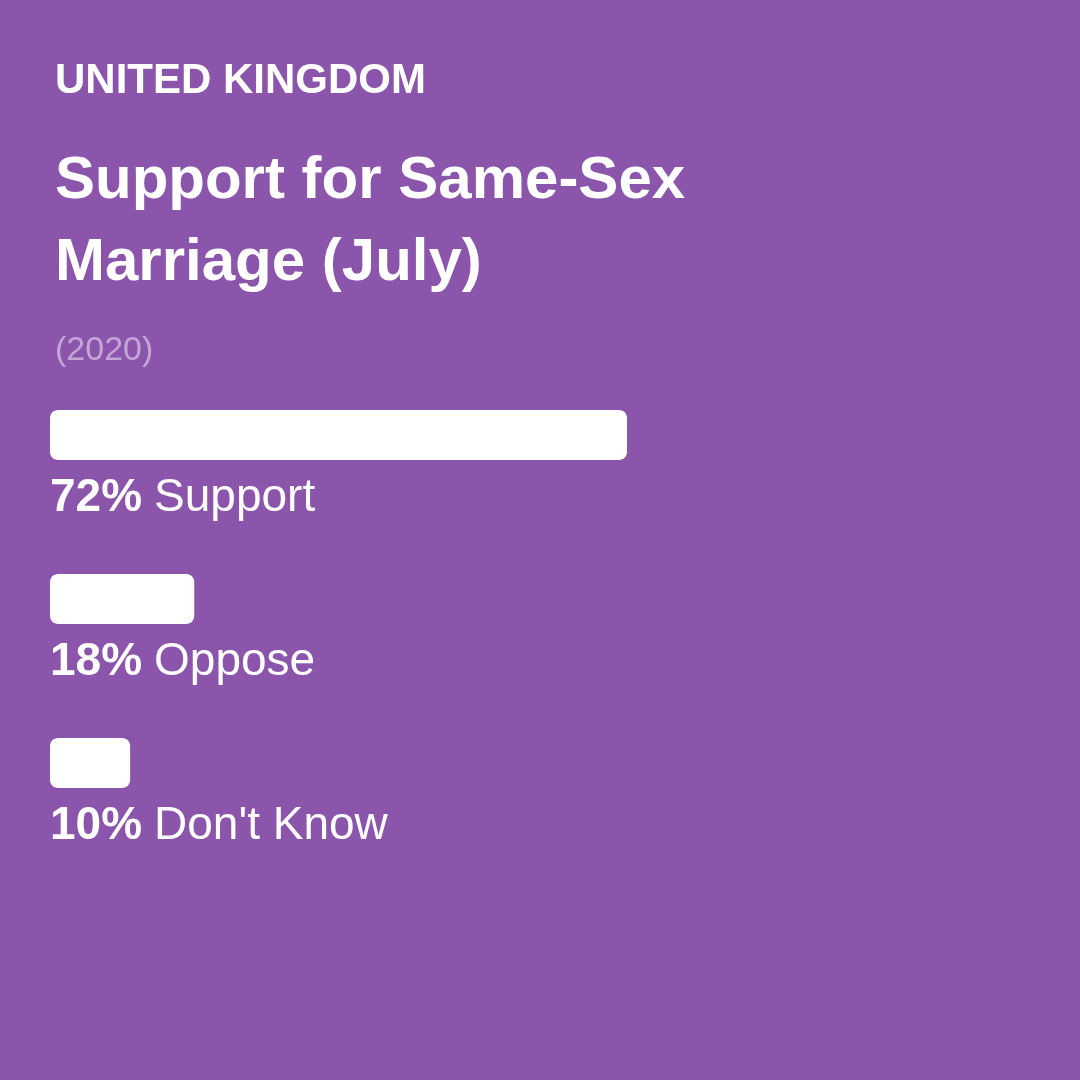  I want to click on y-tick-label: Support, so click(235, 495).